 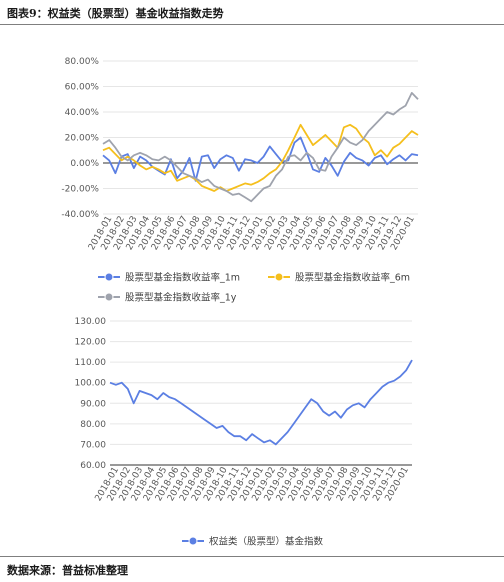 I want to click on y-tick-label: 70.00, so click(x=93, y=445).